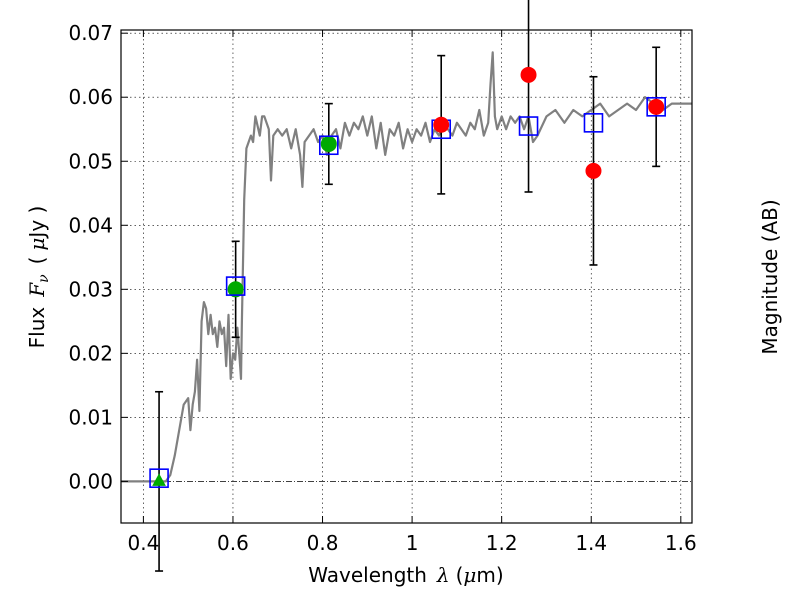 This screenshot has height=600, width=800. I want to click on x-label-text: Wavelength, so click(367, 575).